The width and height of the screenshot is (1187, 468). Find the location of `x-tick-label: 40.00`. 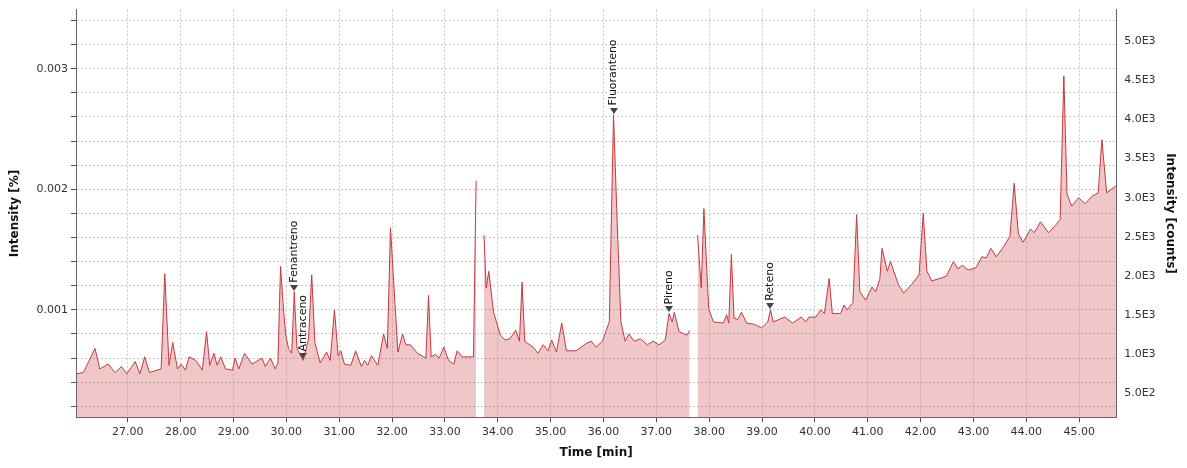

x-tick-label: 40.00 is located at coordinates (815, 431).